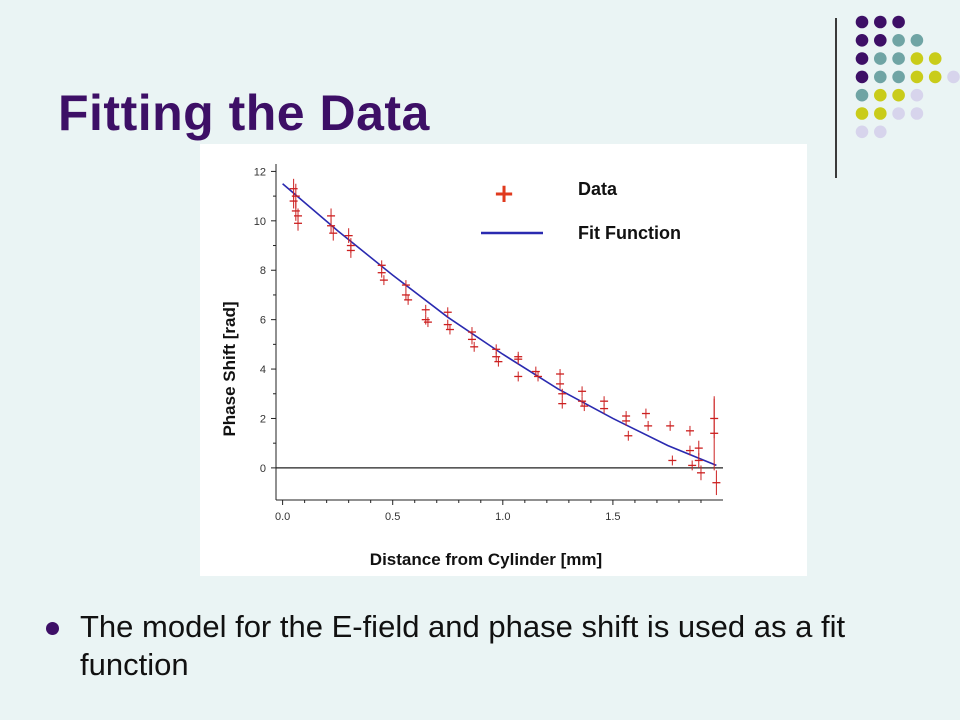 The width and height of the screenshot is (960, 720). I want to click on y-tick-label: 8, so click(263, 271).